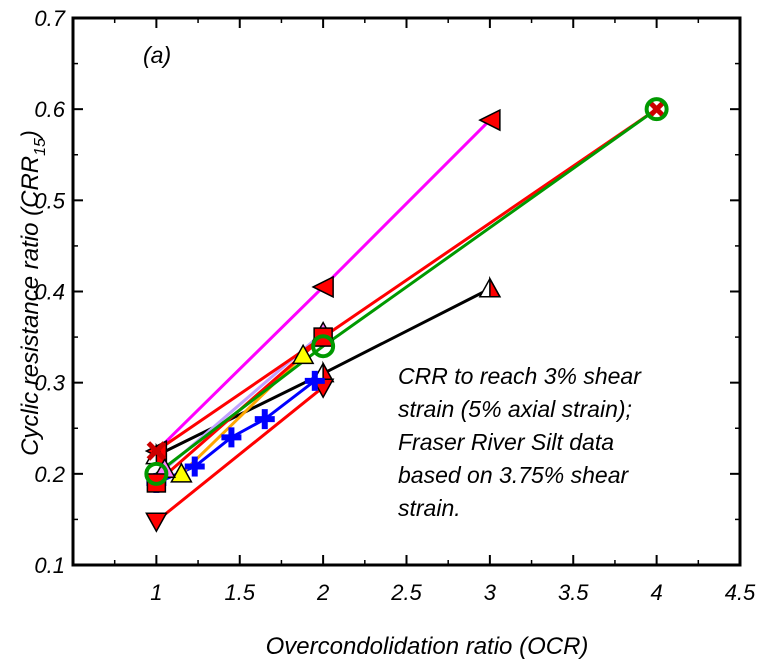 This screenshot has width=762, height=662. I want to click on annotation-line-5: strain., so click(429, 508).